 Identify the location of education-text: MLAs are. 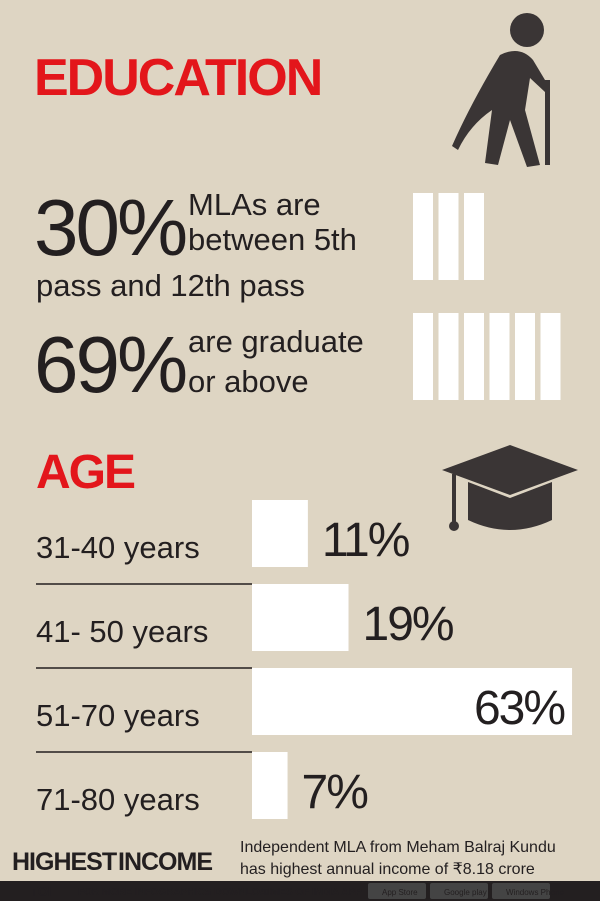
(254, 204).